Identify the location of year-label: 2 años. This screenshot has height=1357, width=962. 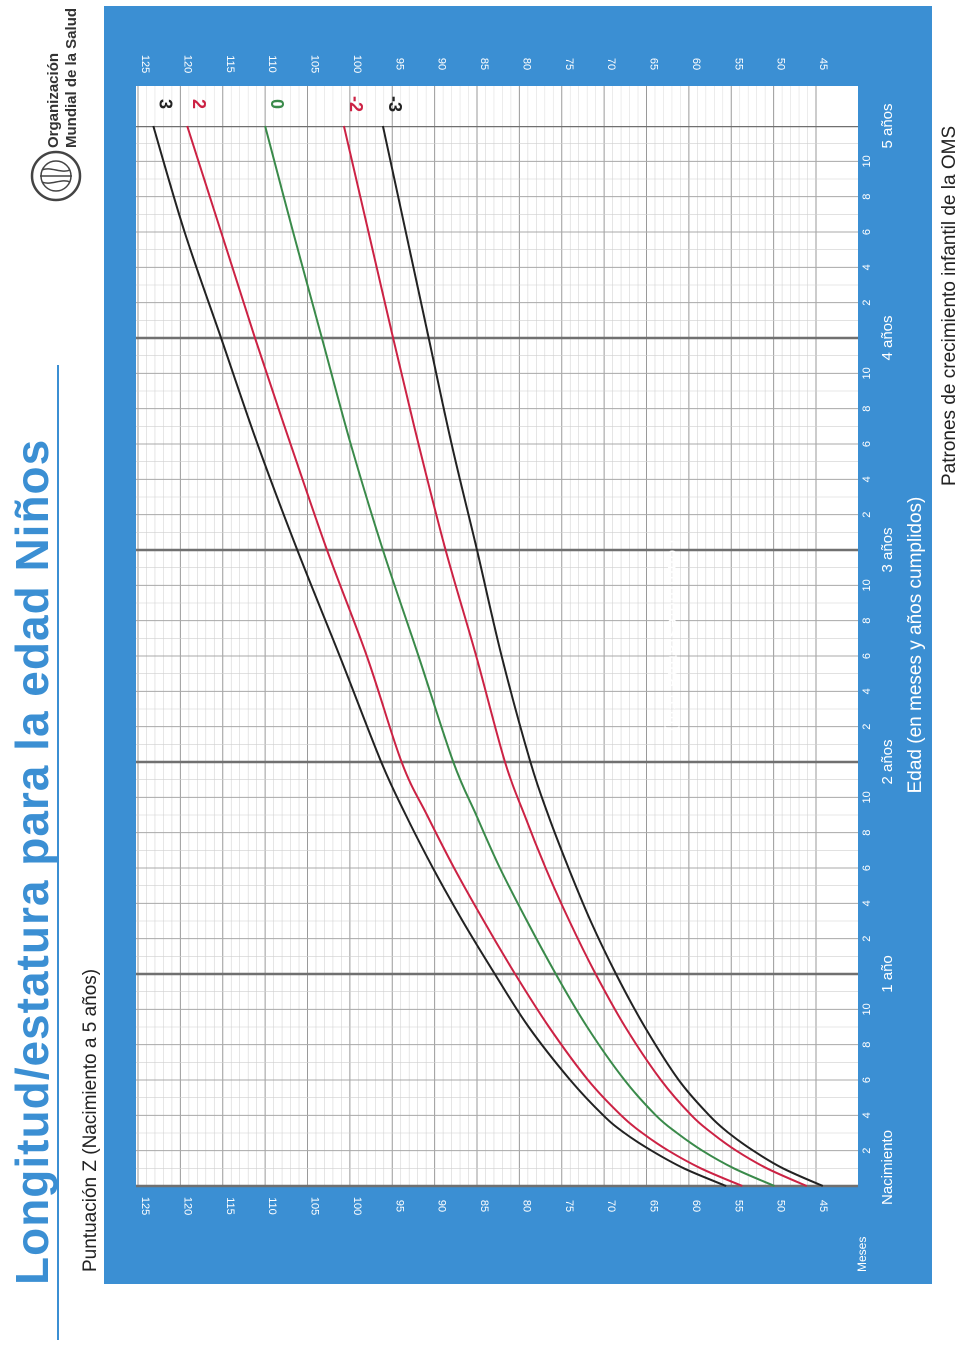
(887, 761).